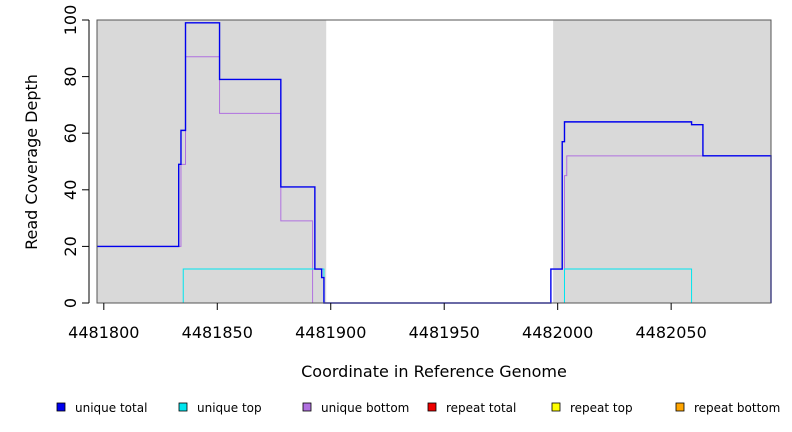  I want to click on legend-label: unique bottom, so click(365, 408).